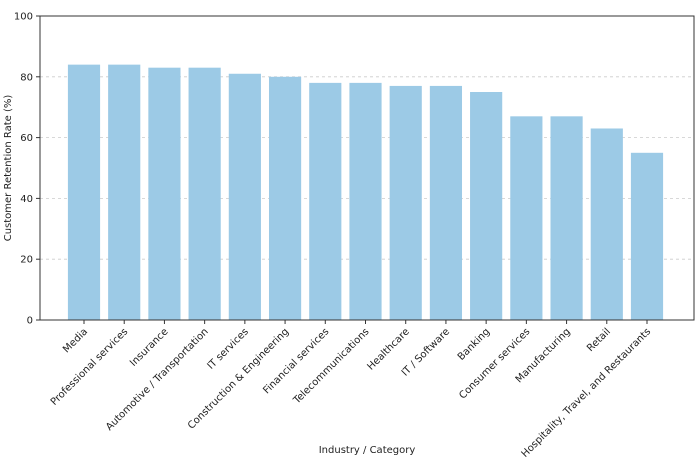 This screenshot has width=700, height=463. Describe the element at coordinates (26, 77) in the screenshot. I see `y-tick-label: 80` at that location.